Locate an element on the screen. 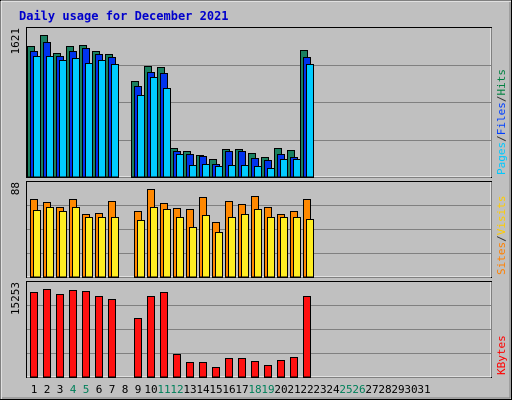 This screenshot has height=405, width=512. x-tick-label: 20 is located at coordinates (280, 389).